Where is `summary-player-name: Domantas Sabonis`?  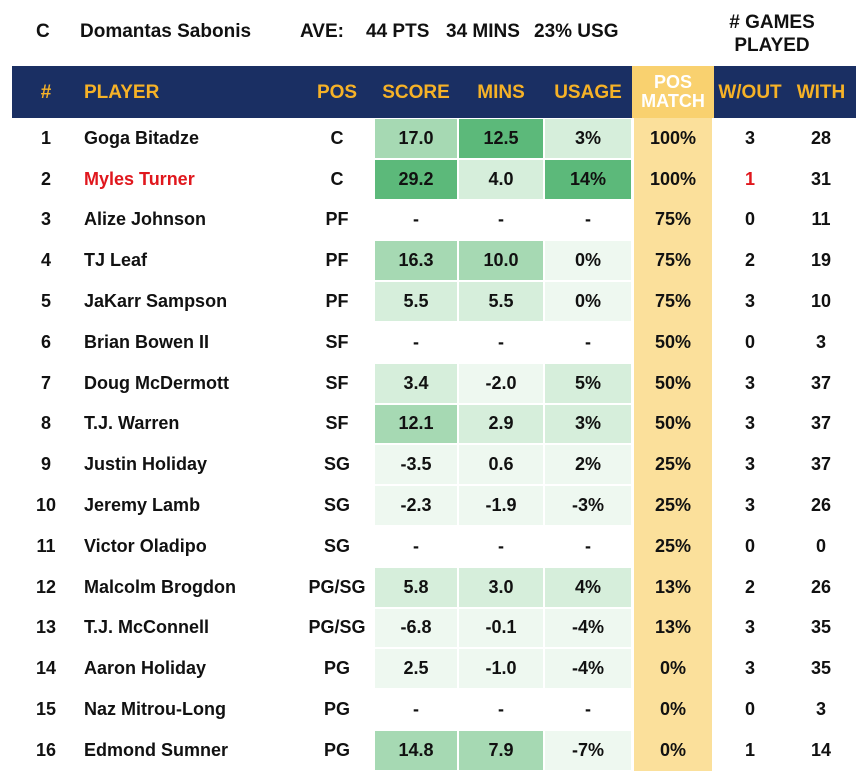 summary-player-name: Domantas Sabonis is located at coordinates (166, 31).